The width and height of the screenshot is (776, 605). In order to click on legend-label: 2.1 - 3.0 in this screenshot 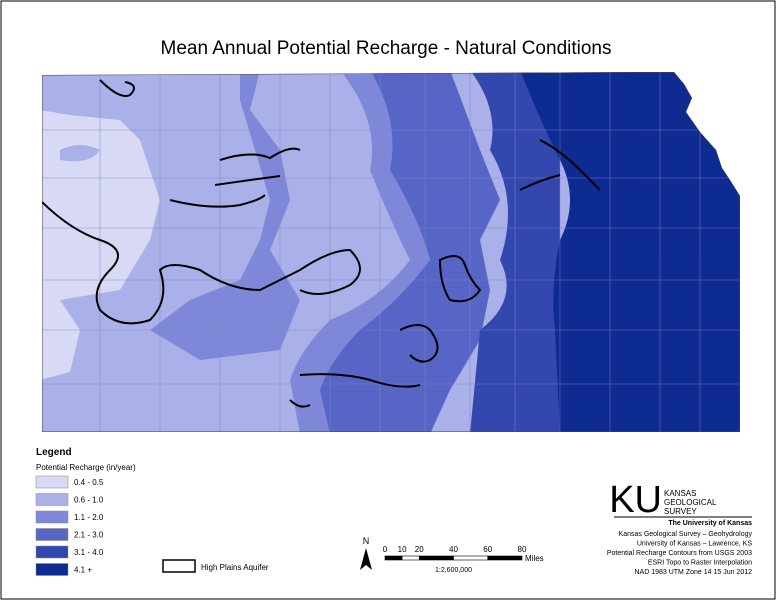, I will do `click(89, 535)`.